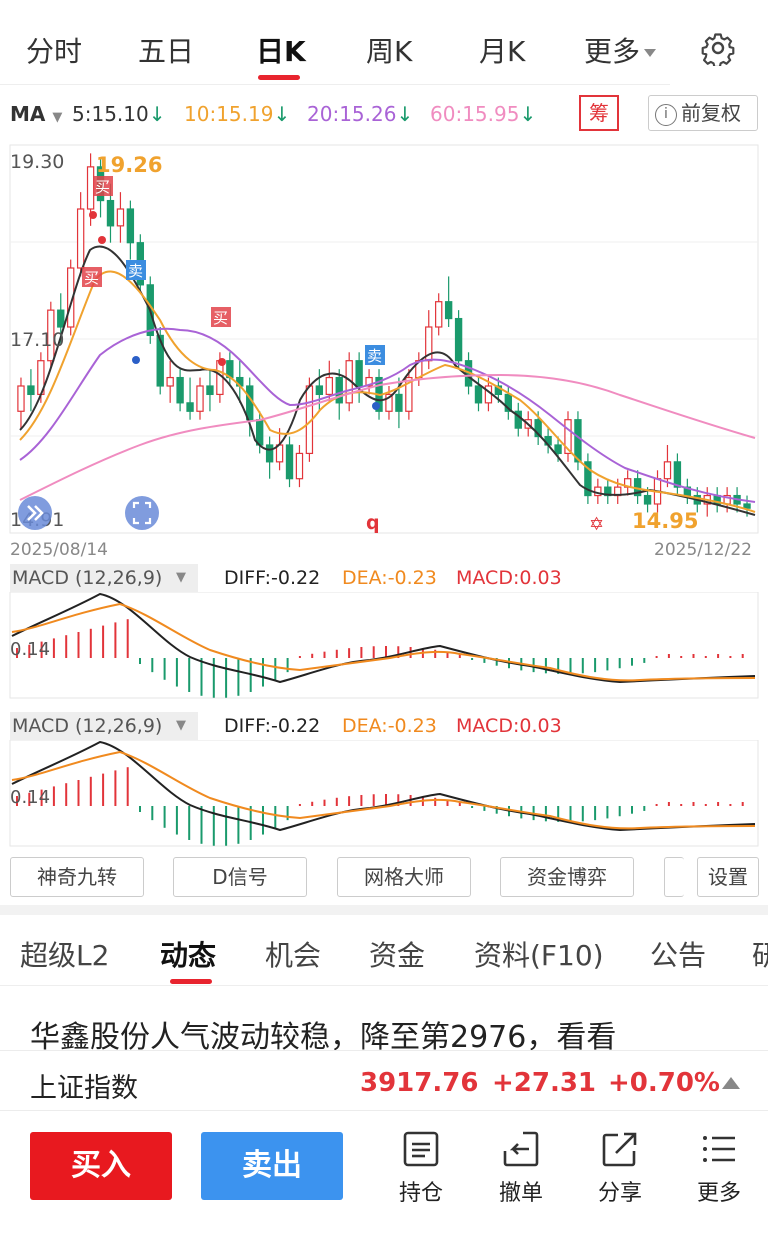 The width and height of the screenshot is (768, 1236). I want to click on buy-signal: 买, so click(92, 277).